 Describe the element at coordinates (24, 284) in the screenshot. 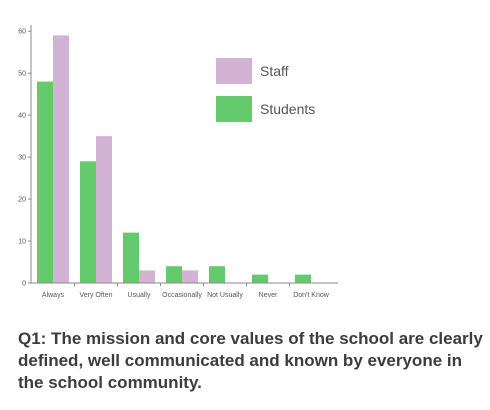

I see `y-tick-label: 0` at that location.